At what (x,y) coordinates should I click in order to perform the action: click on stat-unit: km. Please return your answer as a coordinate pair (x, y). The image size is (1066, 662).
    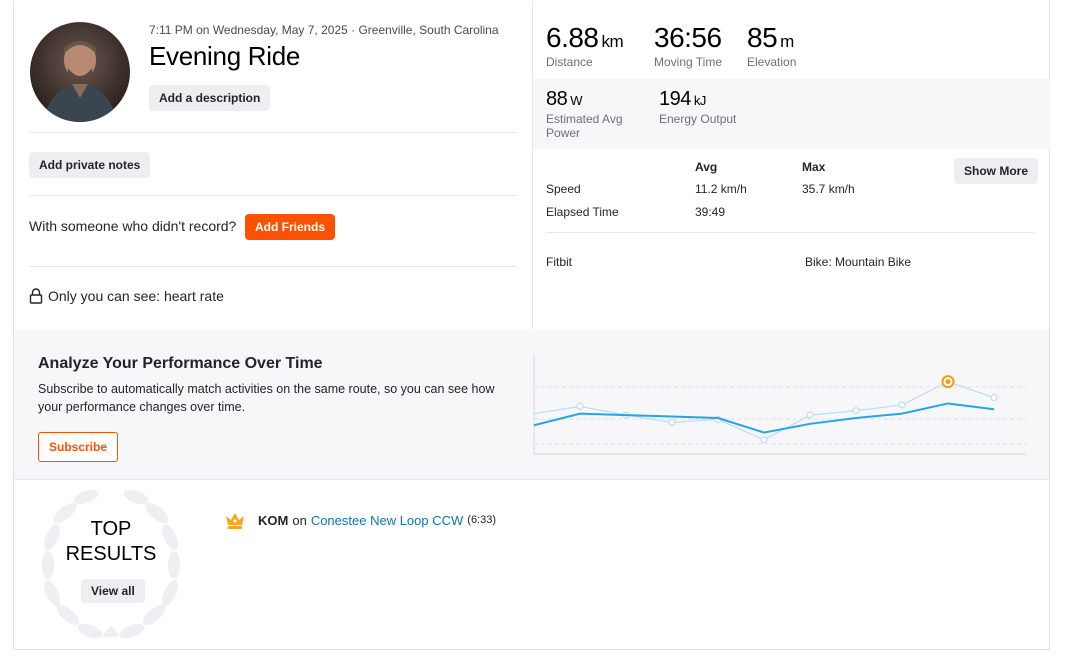
    Looking at the image, I should click on (612, 41).